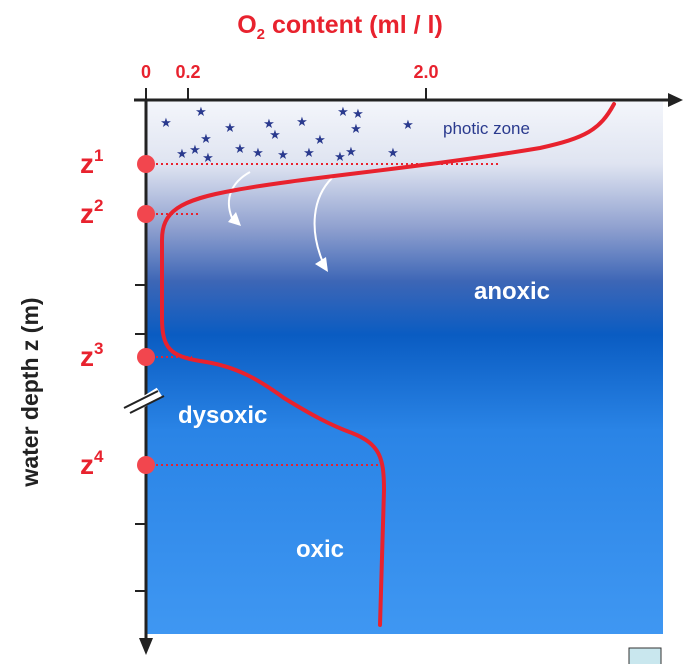 The height and width of the screenshot is (664, 683). What do you see at coordinates (280, 221) in the screenshot?
I see `sinking-arrows` at bounding box center [280, 221].